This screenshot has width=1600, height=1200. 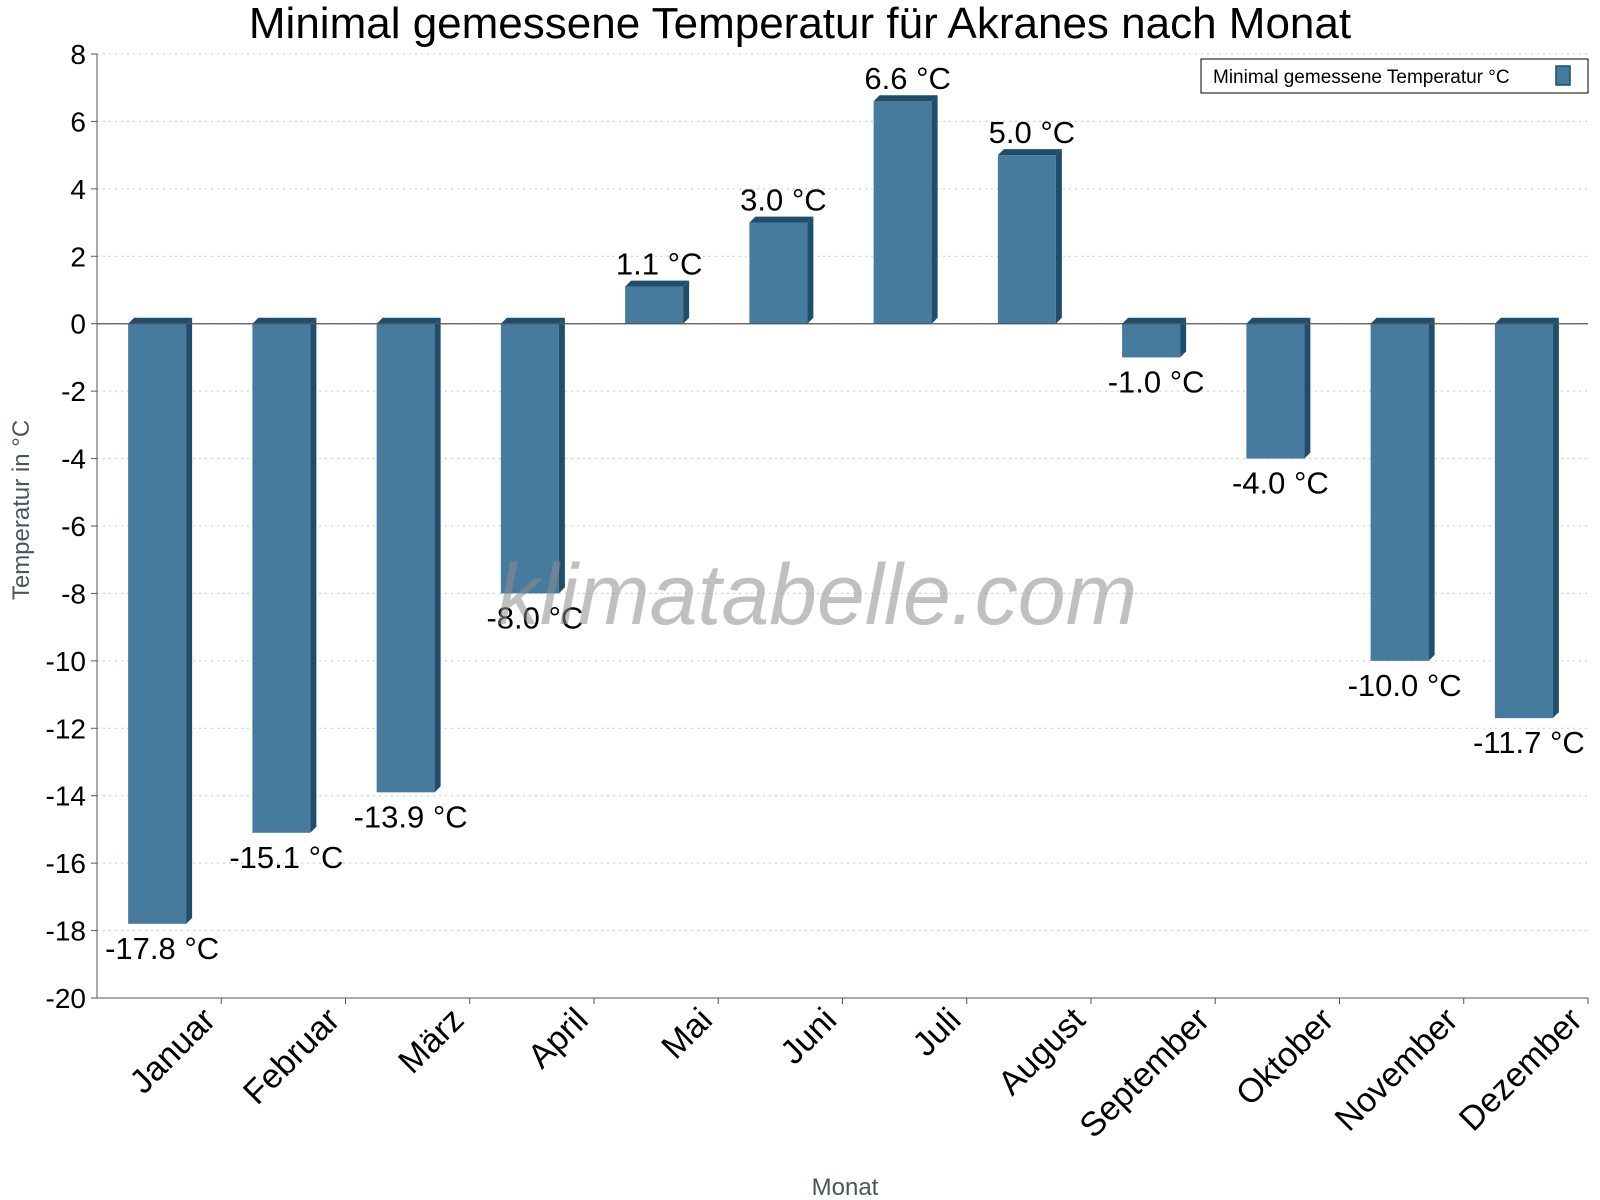 What do you see at coordinates (66, 998) in the screenshot?
I see `y-tick-label: -20` at bounding box center [66, 998].